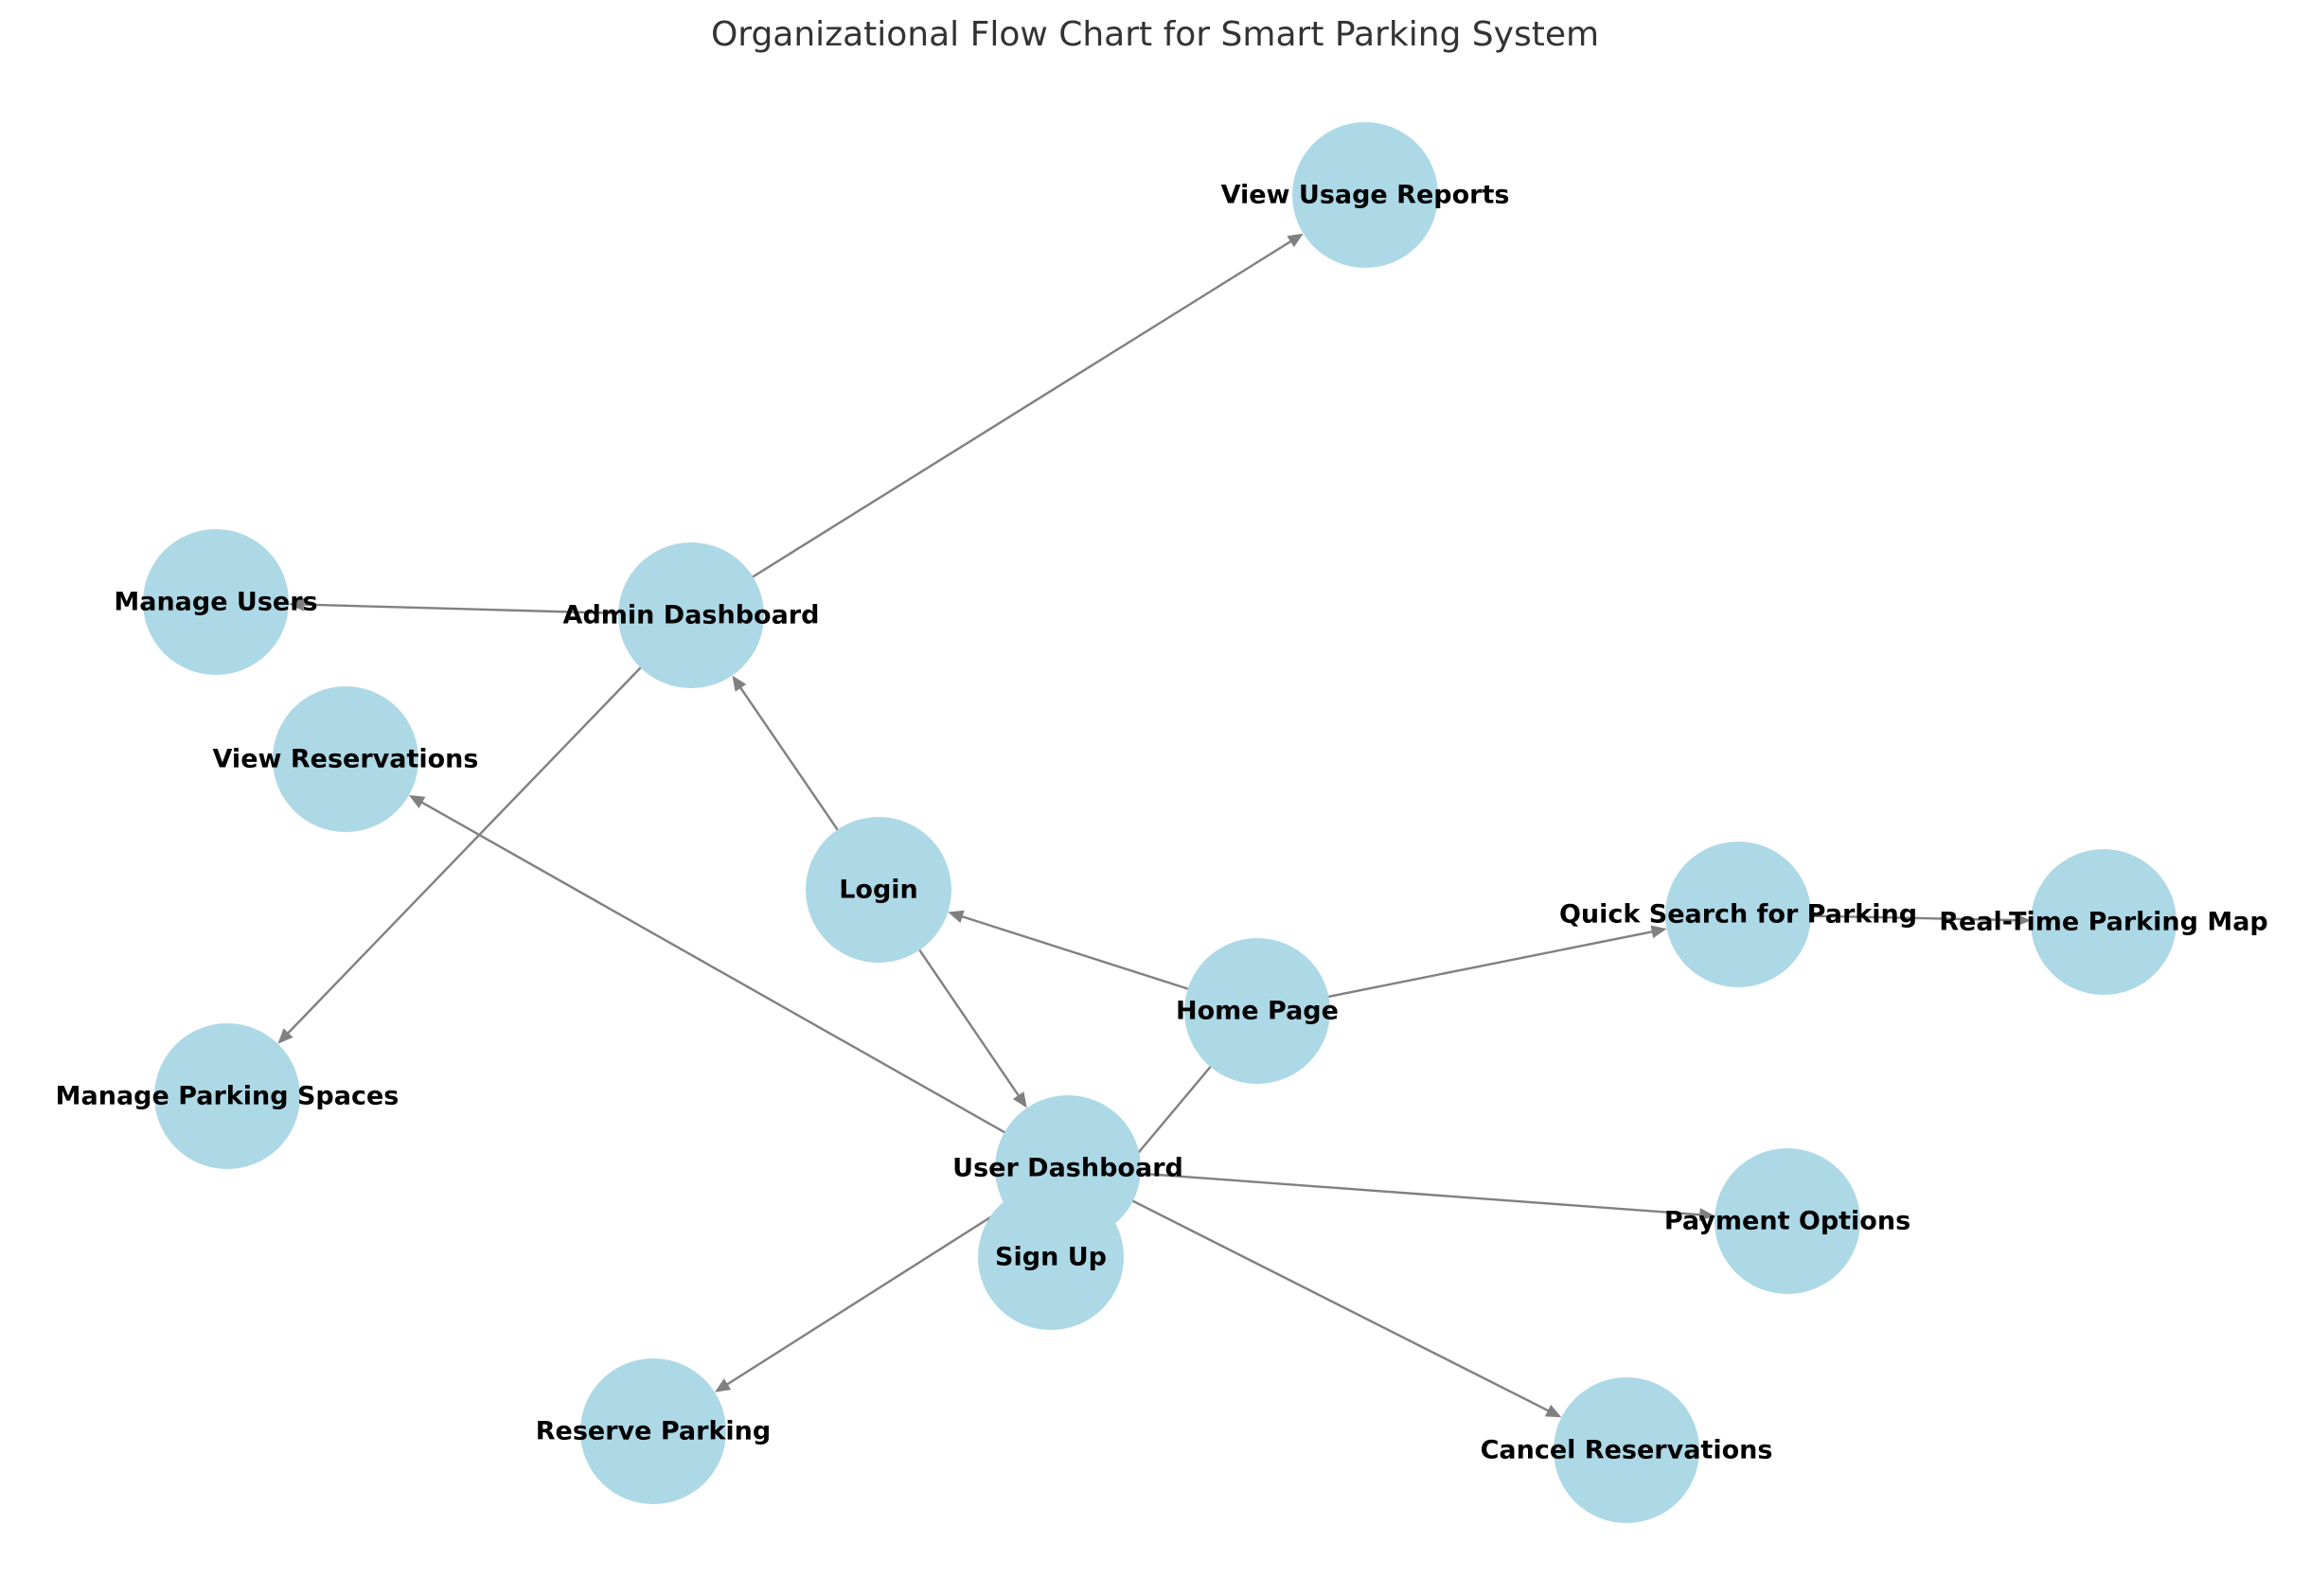 The width and height of the screenshot is (2310, 1596). I want to click on edge-admin-to-reports, so click(997, 425).